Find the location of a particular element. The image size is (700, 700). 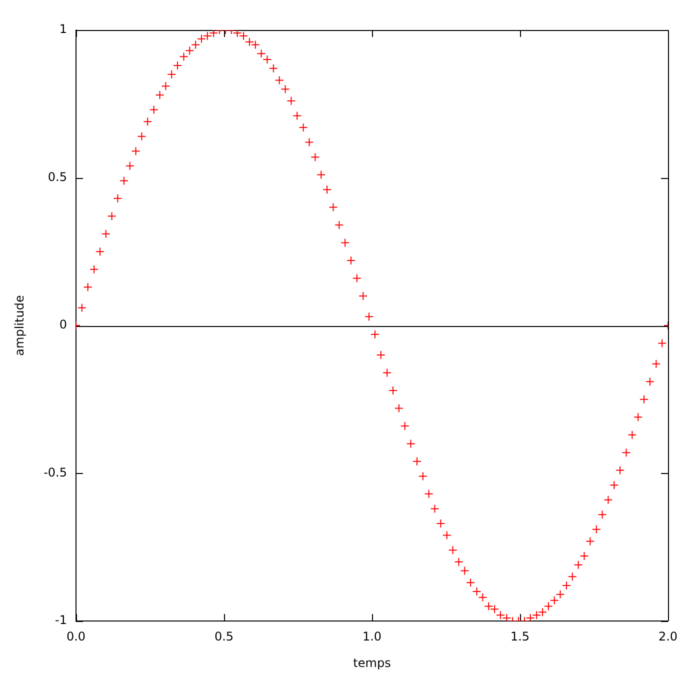

y-tick-label: 1 is located at coordinates (63, 29).